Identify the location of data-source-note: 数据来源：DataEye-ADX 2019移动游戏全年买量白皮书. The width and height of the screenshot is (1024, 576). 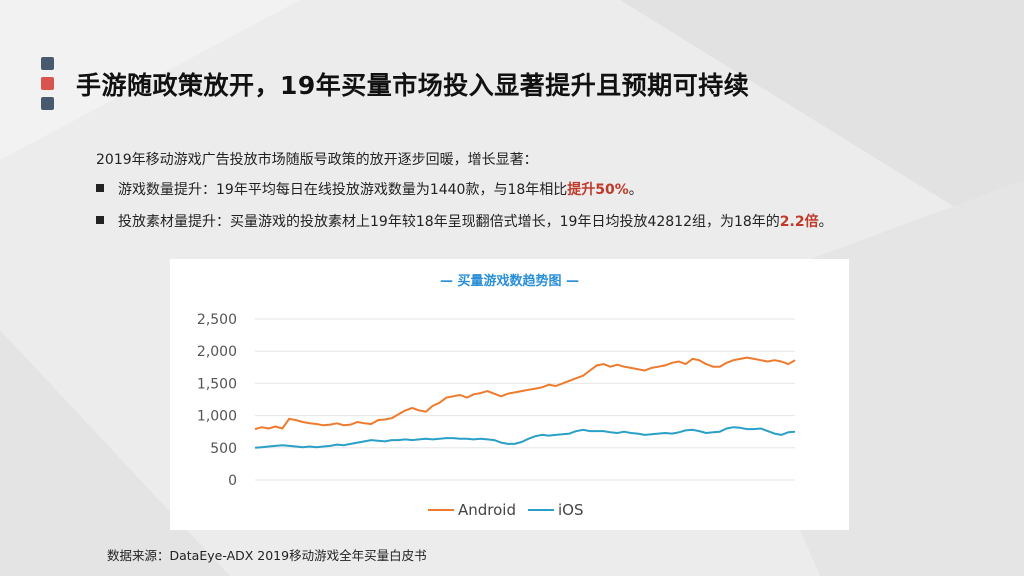
(267, 555).